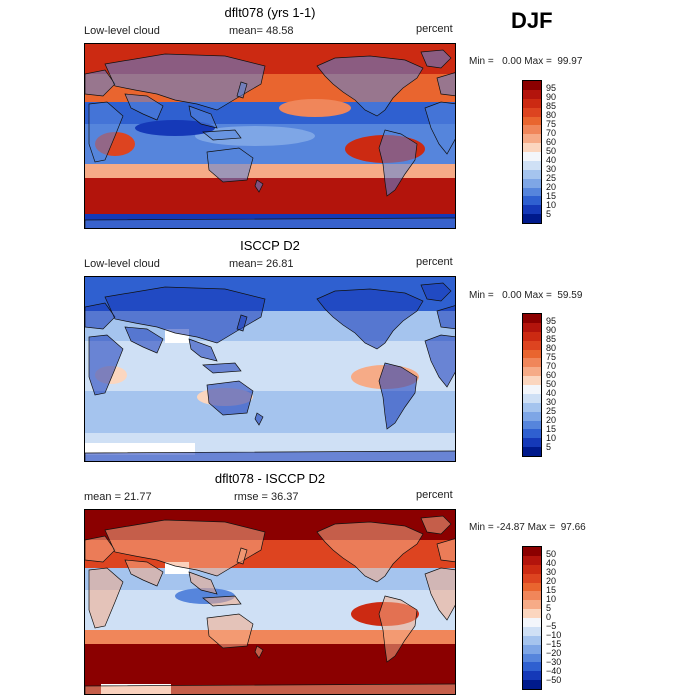 The width and height of the screenshot is (700, 700). I want to click on panel-1-units-label: percent, so click(434, 29).